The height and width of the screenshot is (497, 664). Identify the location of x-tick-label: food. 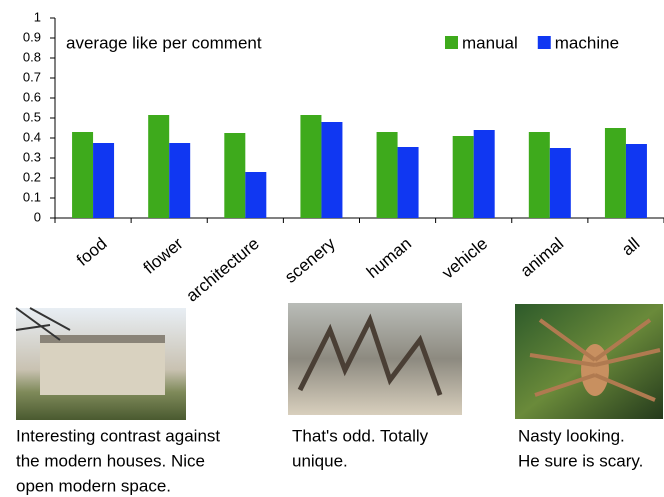
(92, 252).